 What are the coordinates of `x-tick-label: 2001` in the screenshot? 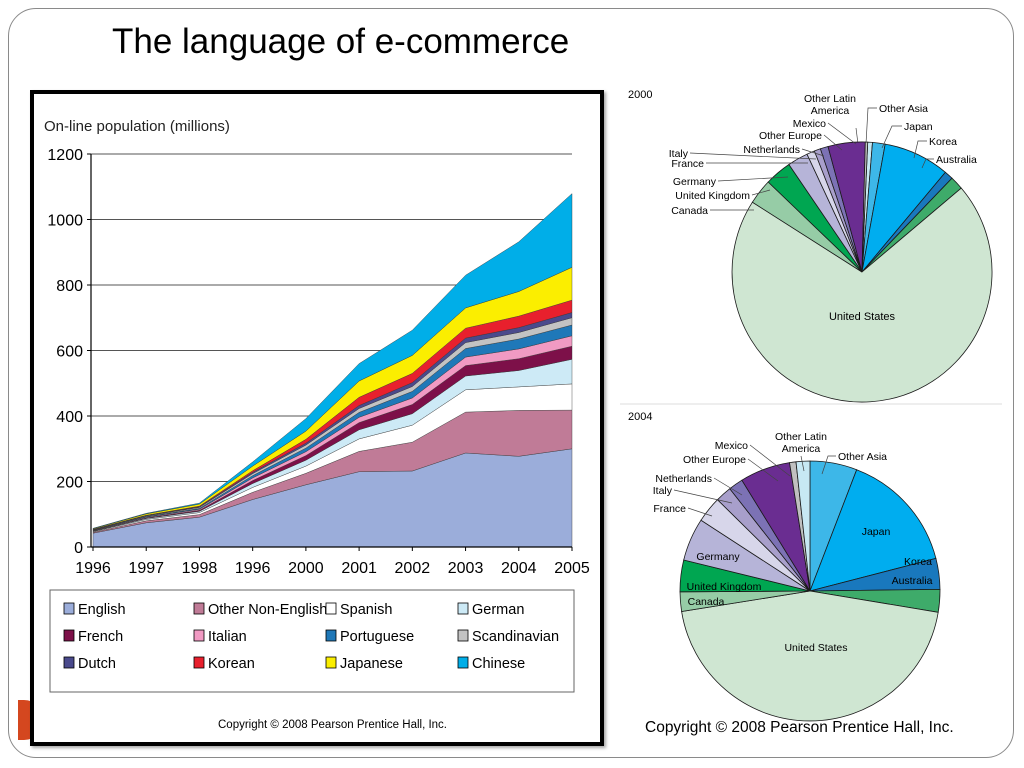 It's located at (359, 568).